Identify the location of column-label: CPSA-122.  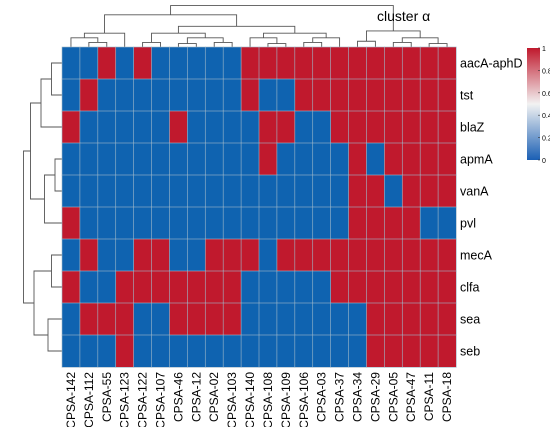
(143, 399).